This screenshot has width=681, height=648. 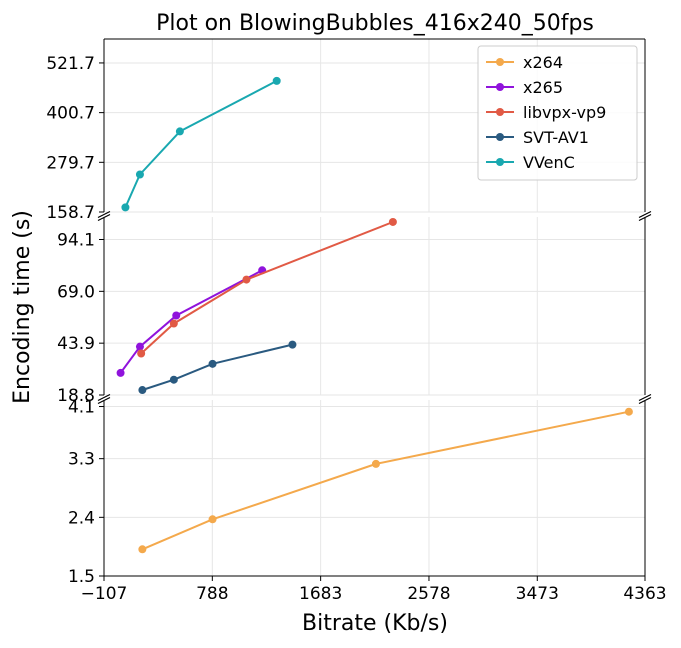 What do you see at coordinates (375, 23) in the screenshot?
I see `chart-title: Plot on BlowingBubbles_416x240_50fps` at bounding box center [375, 23].